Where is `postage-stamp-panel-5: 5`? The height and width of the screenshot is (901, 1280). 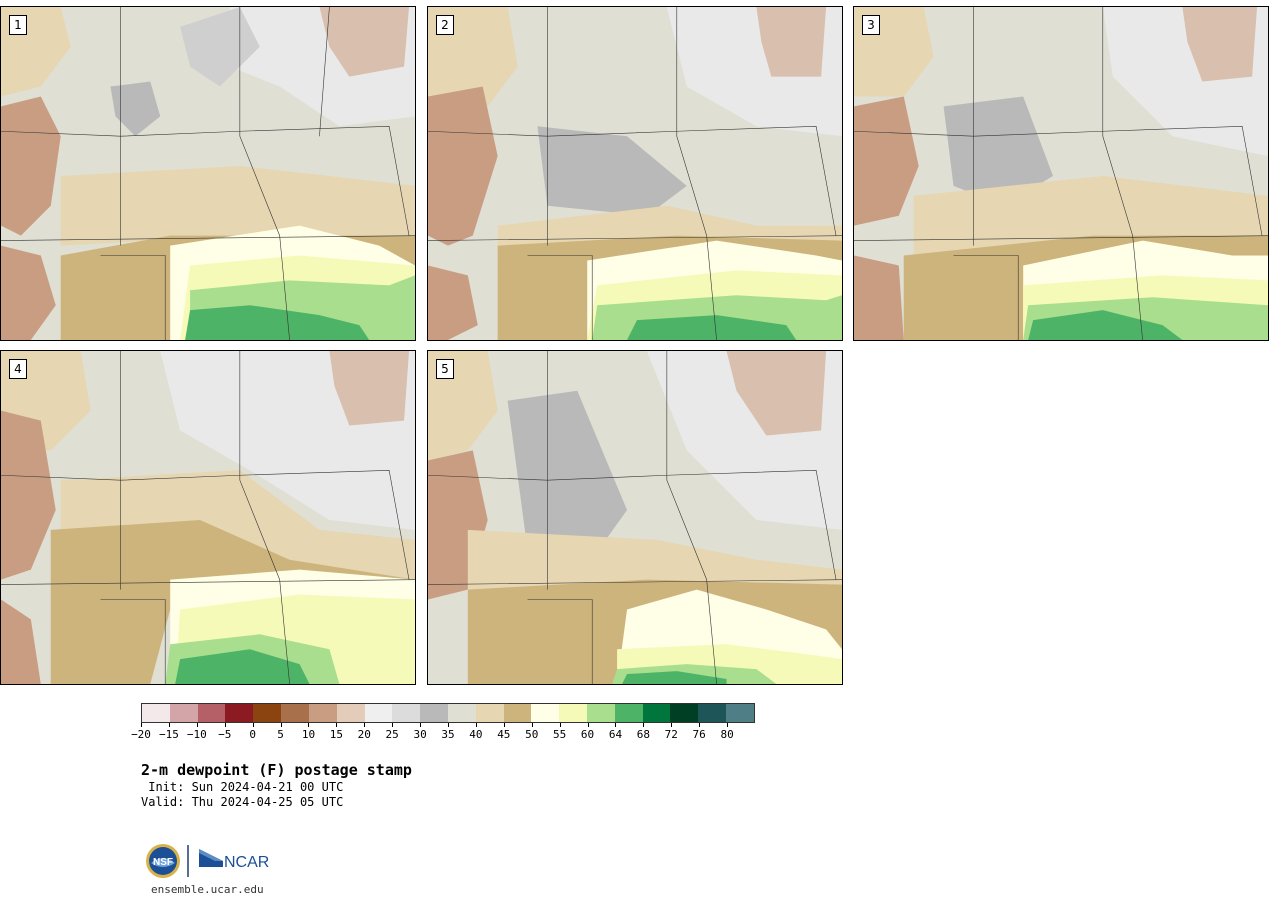
postage-stamp-panel-5: 5 is located at coordinates (635, 517).